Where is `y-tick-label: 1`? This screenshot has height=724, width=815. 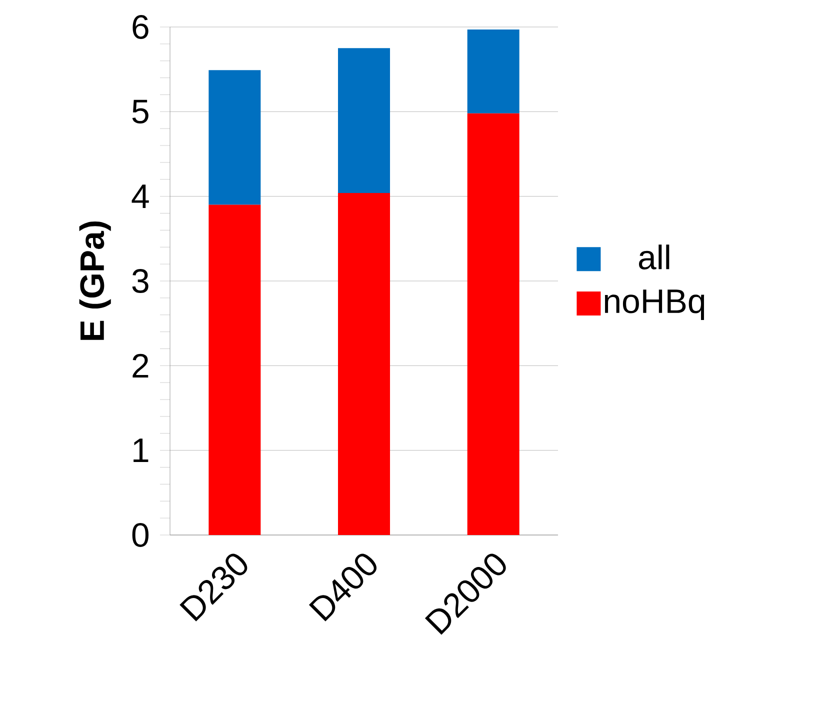
y-tick-label: 1 is located at coordinates (141, 450).